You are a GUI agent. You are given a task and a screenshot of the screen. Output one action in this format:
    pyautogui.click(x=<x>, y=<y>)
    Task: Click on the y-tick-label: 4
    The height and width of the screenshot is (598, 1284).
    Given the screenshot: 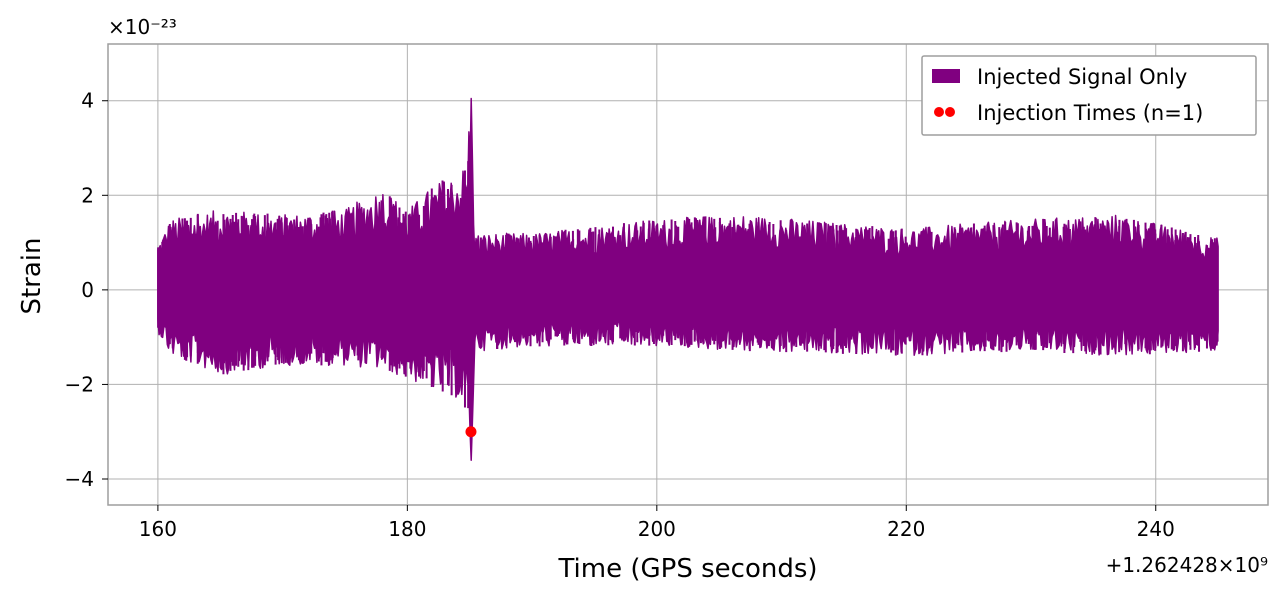 What is the action you would take?
    pyautogui.click(x=87, y=101)
    